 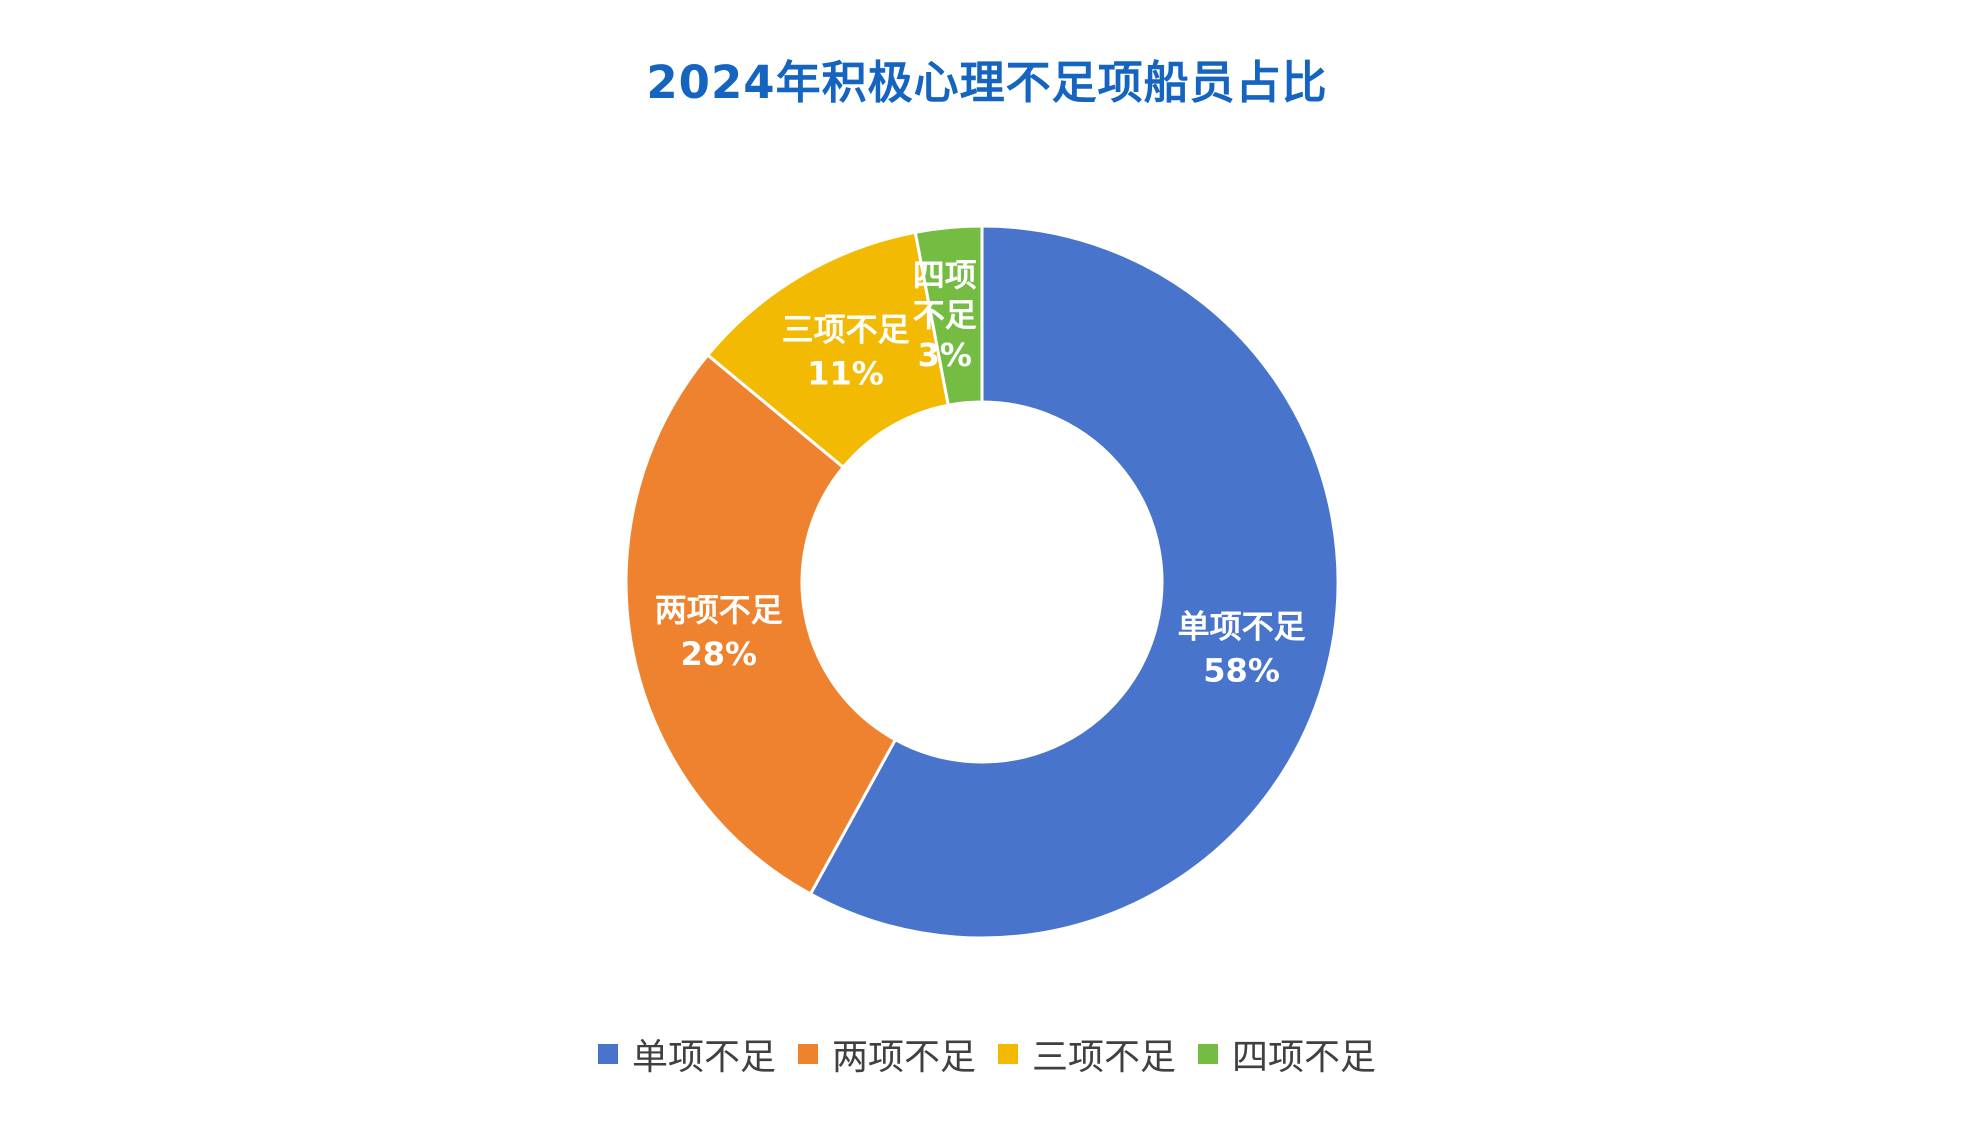 I want to click on slice-label-group: 四项不足 3%, so click(x=945, y=315).